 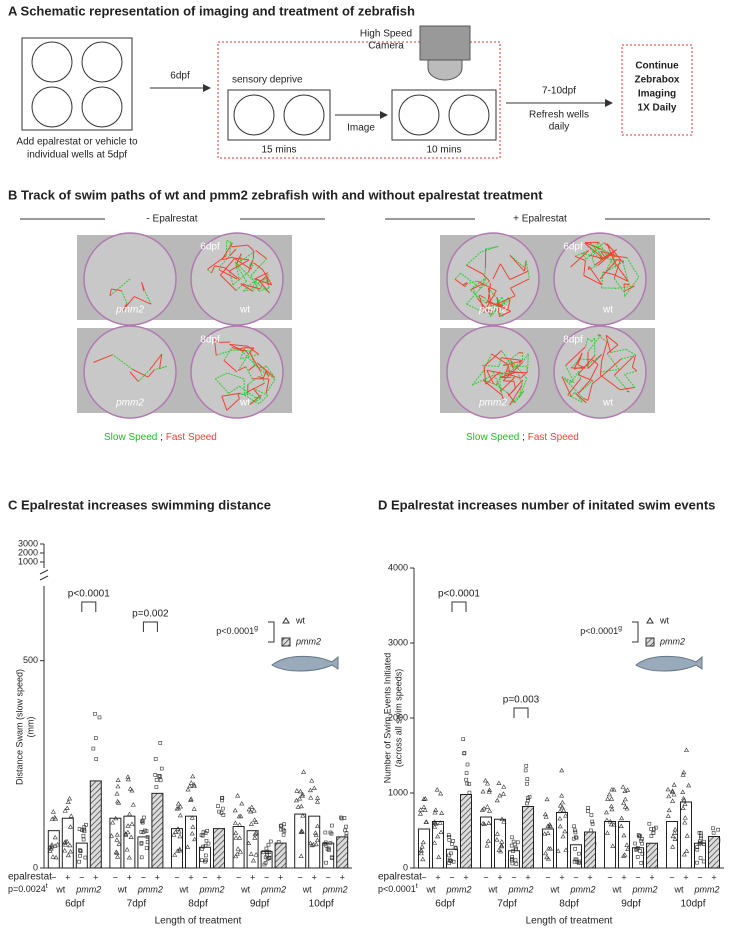 I want to click on treatment-label: epalrestat, so click(x=400, y=877).